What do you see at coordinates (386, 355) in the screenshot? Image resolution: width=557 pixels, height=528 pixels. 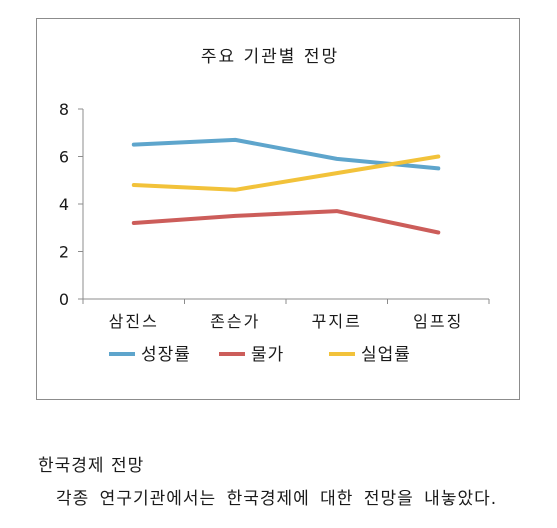 I see `legend-label-2: 실업률` at bounding box center [386, 355].